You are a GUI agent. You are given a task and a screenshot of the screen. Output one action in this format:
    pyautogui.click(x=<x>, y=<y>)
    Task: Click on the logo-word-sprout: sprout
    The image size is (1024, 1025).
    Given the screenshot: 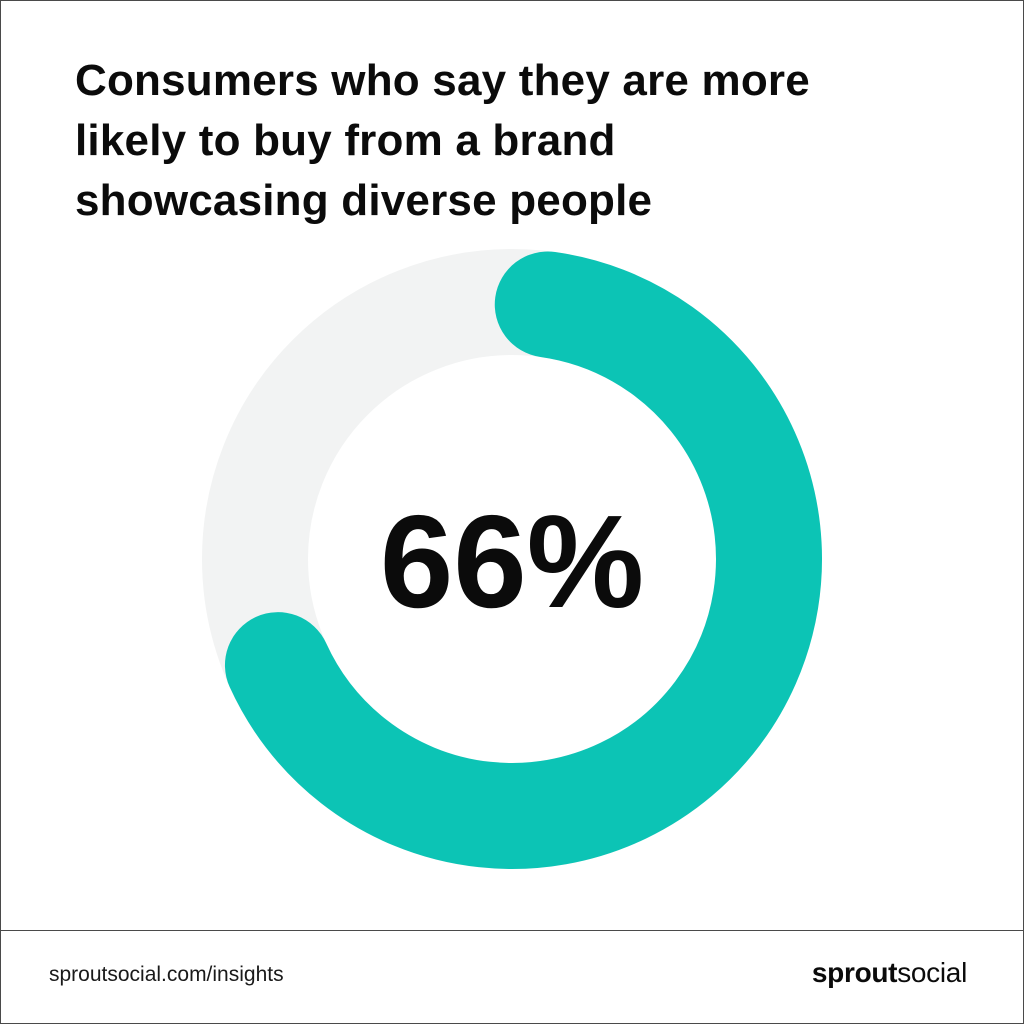 What is the action you would take?
    pyautogui.click(x=854, y=972)
    